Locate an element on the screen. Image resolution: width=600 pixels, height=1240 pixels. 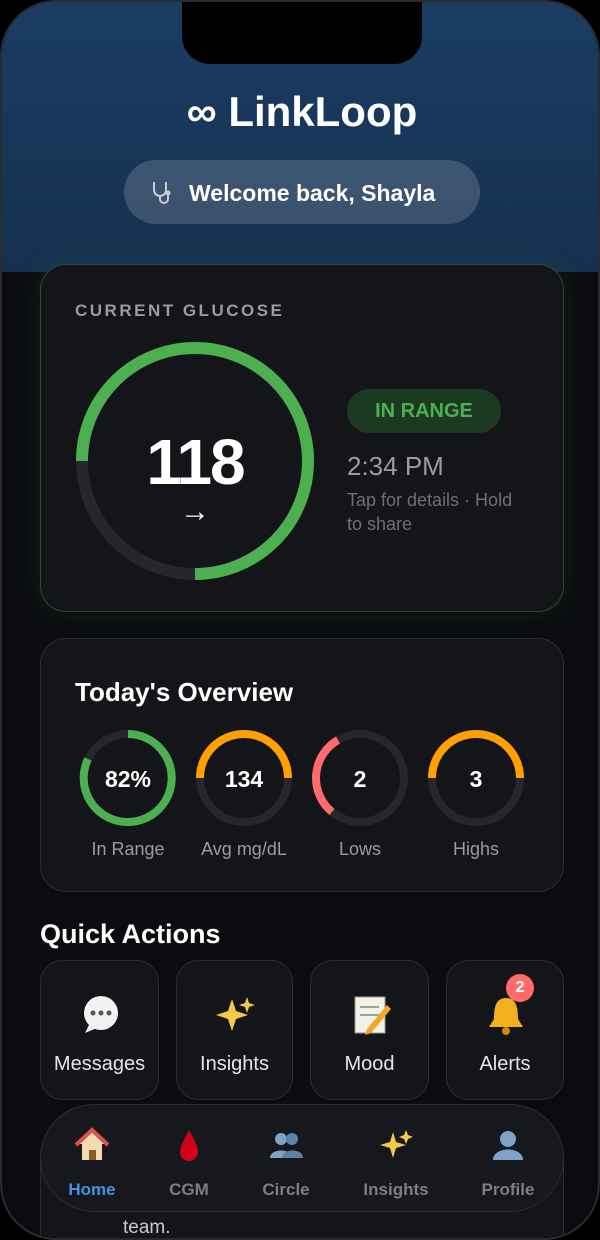
notch is located at coordinates (302, 33).